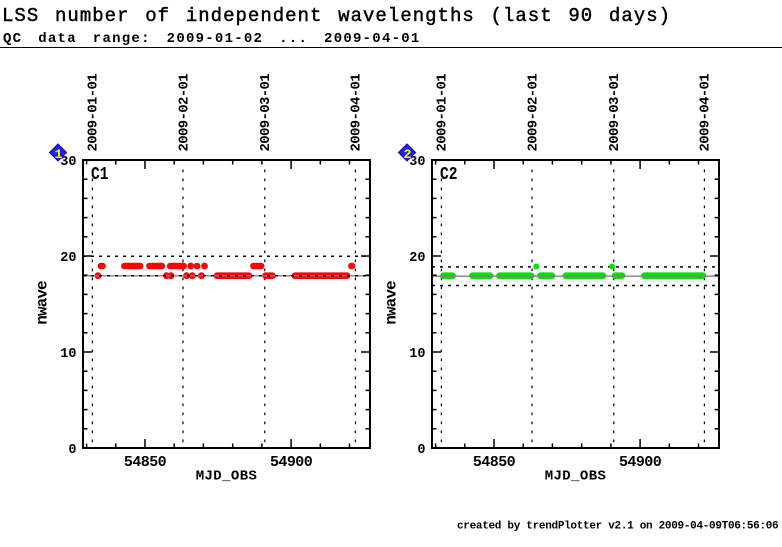 This screenshot has height=547, width=782. Describe the element at coordinates (449, 175) in the screenshot. I see `svg-text: C2` at that location.